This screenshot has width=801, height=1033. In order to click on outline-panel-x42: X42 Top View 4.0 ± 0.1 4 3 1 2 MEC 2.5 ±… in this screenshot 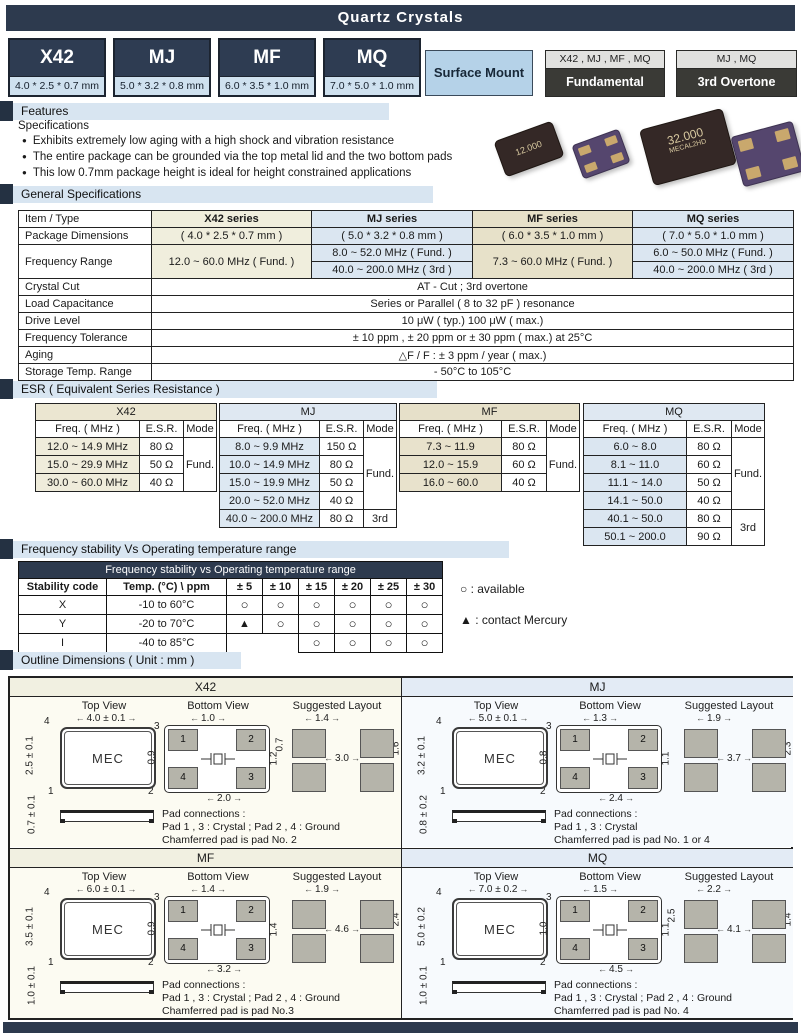, I will do `click(206, 763)`.